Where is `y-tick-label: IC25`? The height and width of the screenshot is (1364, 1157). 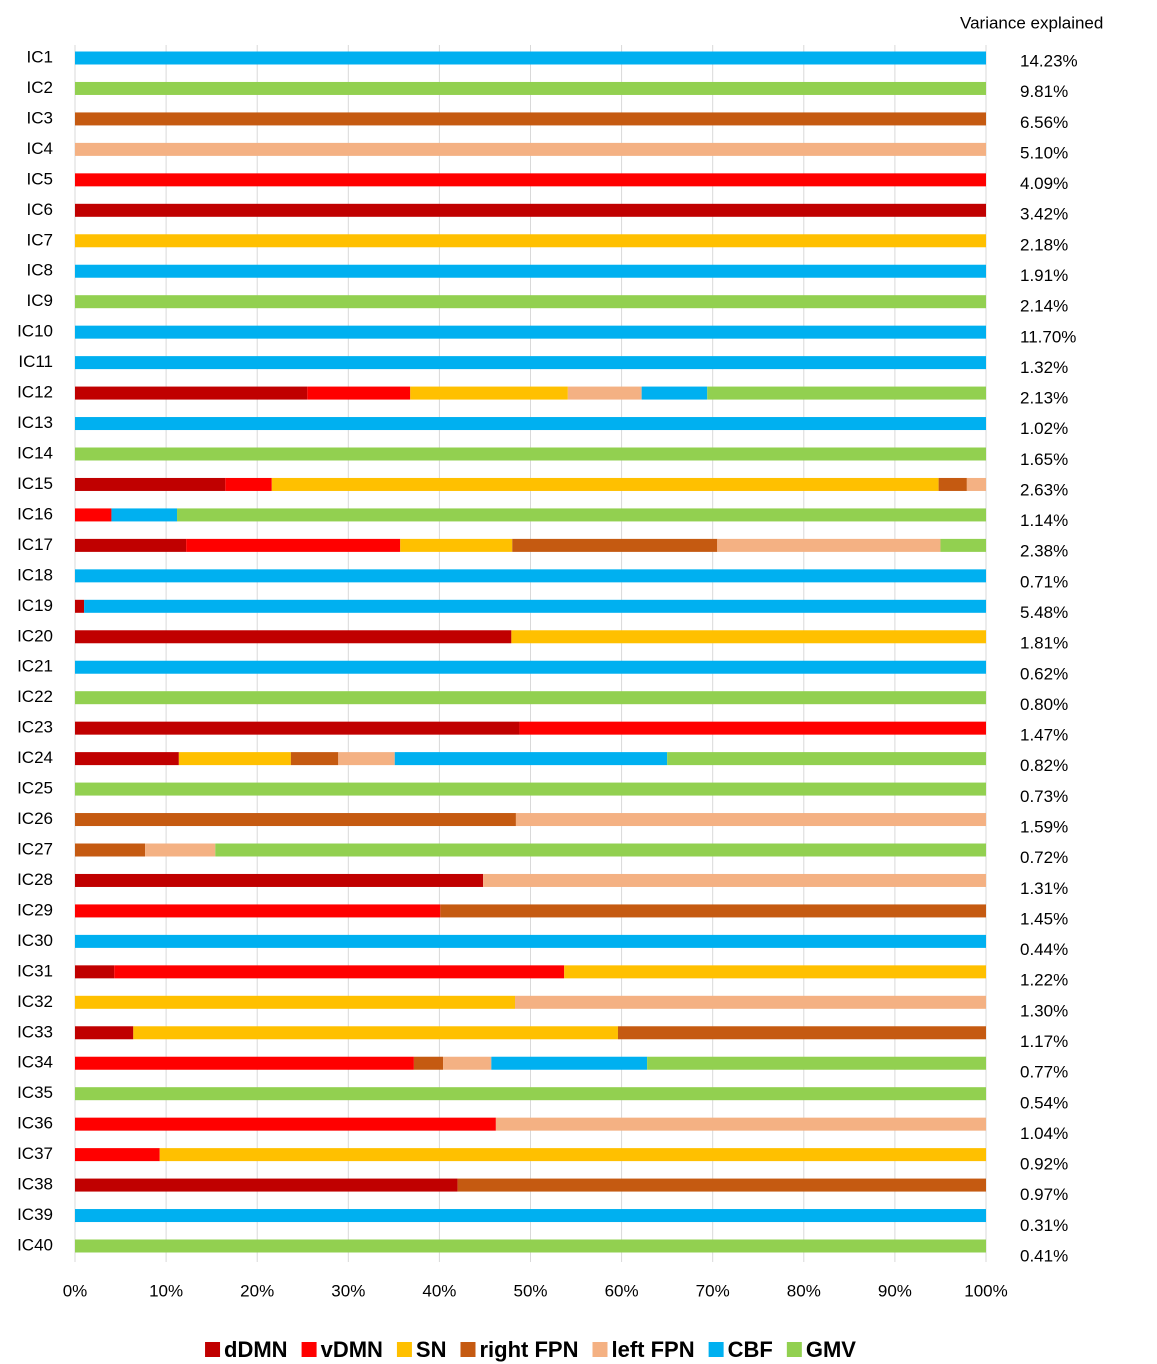 y-tick-label: IC25 is located at coordinates (35, 788).